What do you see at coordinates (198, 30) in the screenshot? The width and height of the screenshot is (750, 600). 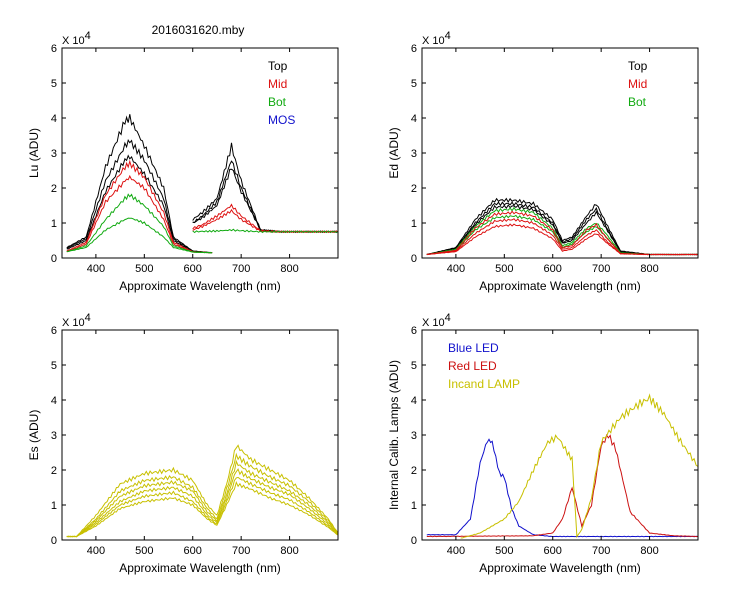 I see `figure-title: 2016031620.mby` at bounding box center [198, 30].